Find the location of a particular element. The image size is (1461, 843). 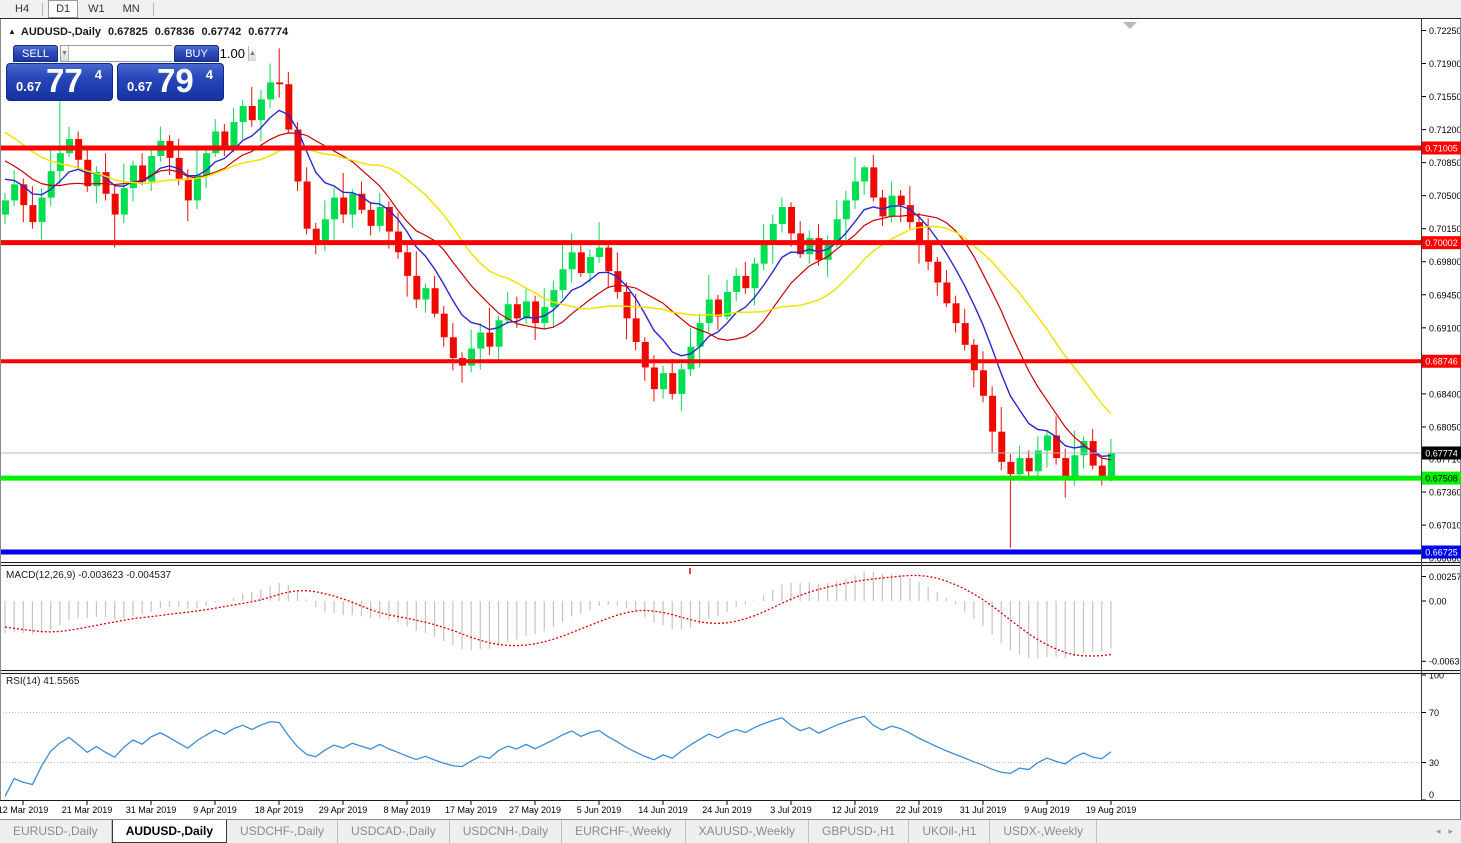

ohlc-close: 0.67774 is located at coordinates (268, 32).